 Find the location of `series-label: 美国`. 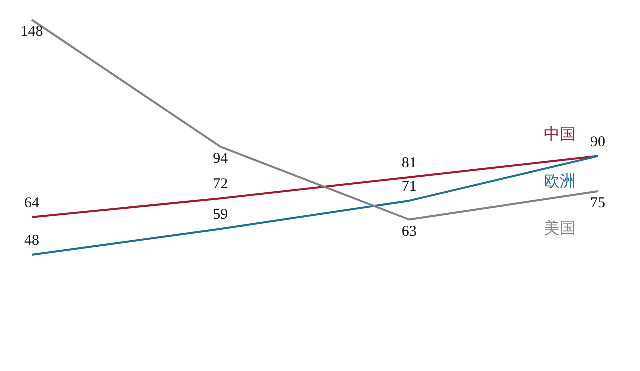

series-label: 美国 is located at coordinates (560, 228).